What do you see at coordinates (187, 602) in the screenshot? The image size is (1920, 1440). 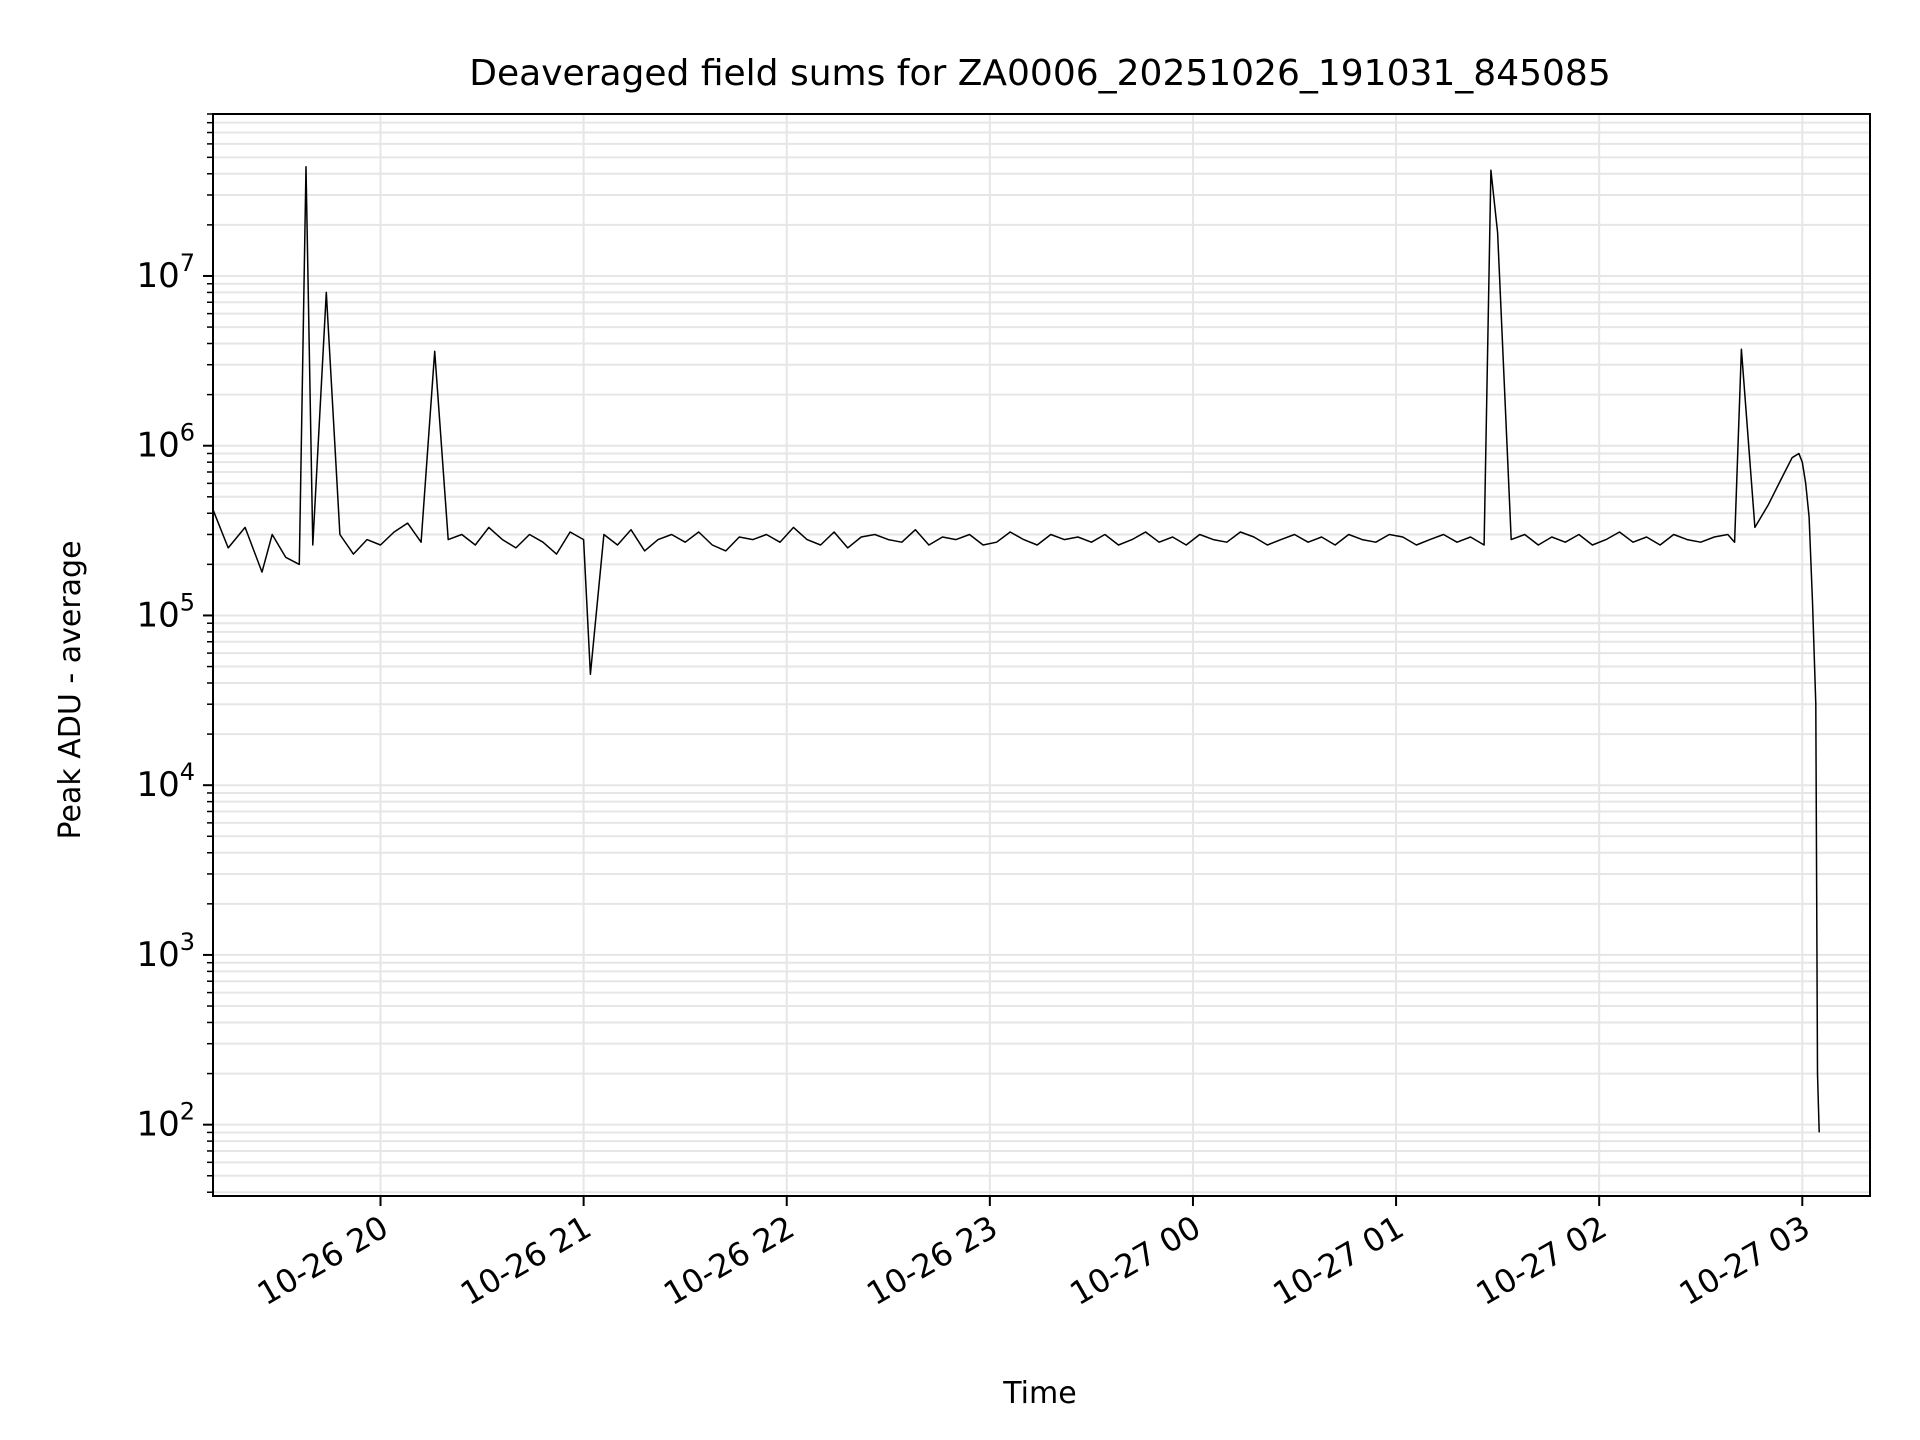 I see `y-tick-exponent: 5` at bounding box center [187, 602].